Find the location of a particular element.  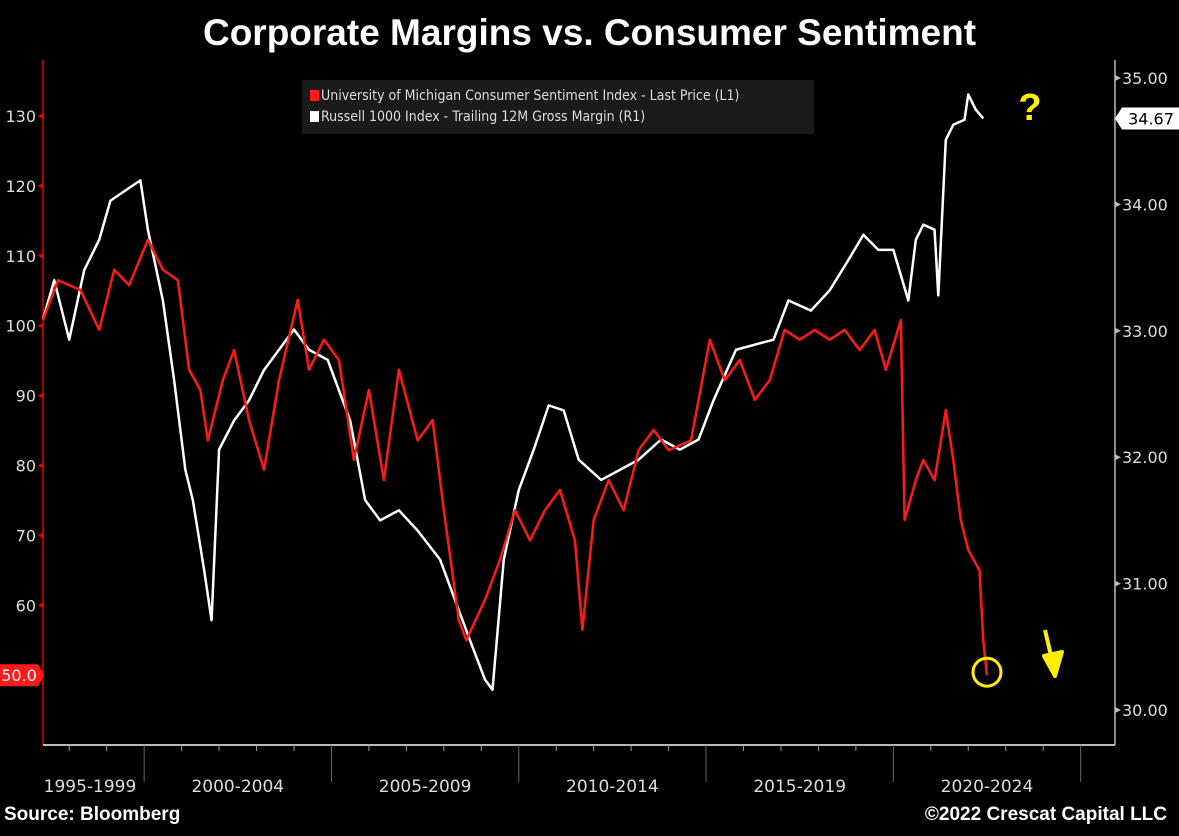

left-tick-label: 110 is located at coordinates (20, 256).